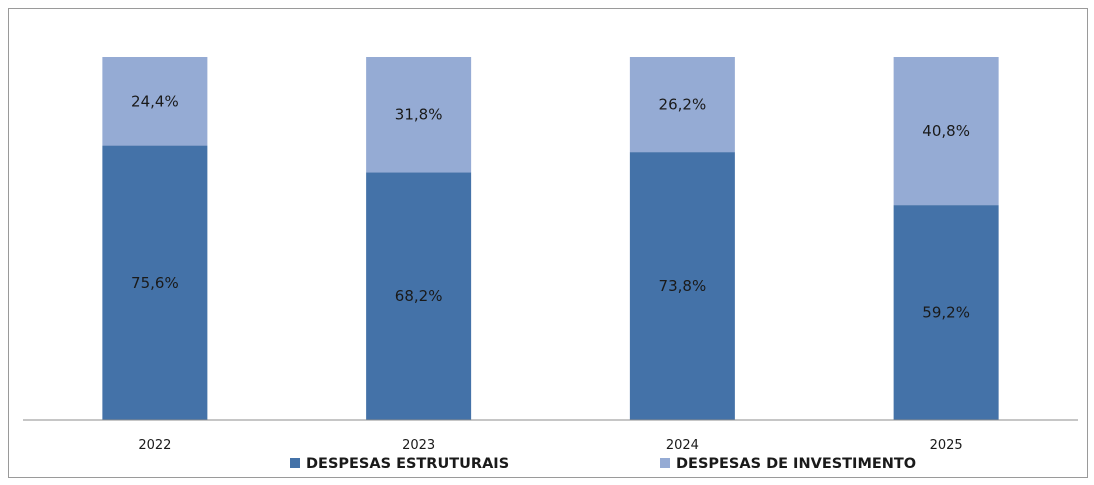 The width and height of the screenshot is (1094, 485). I want to click on bar-segment-investimento-2025, so click(946, 131).